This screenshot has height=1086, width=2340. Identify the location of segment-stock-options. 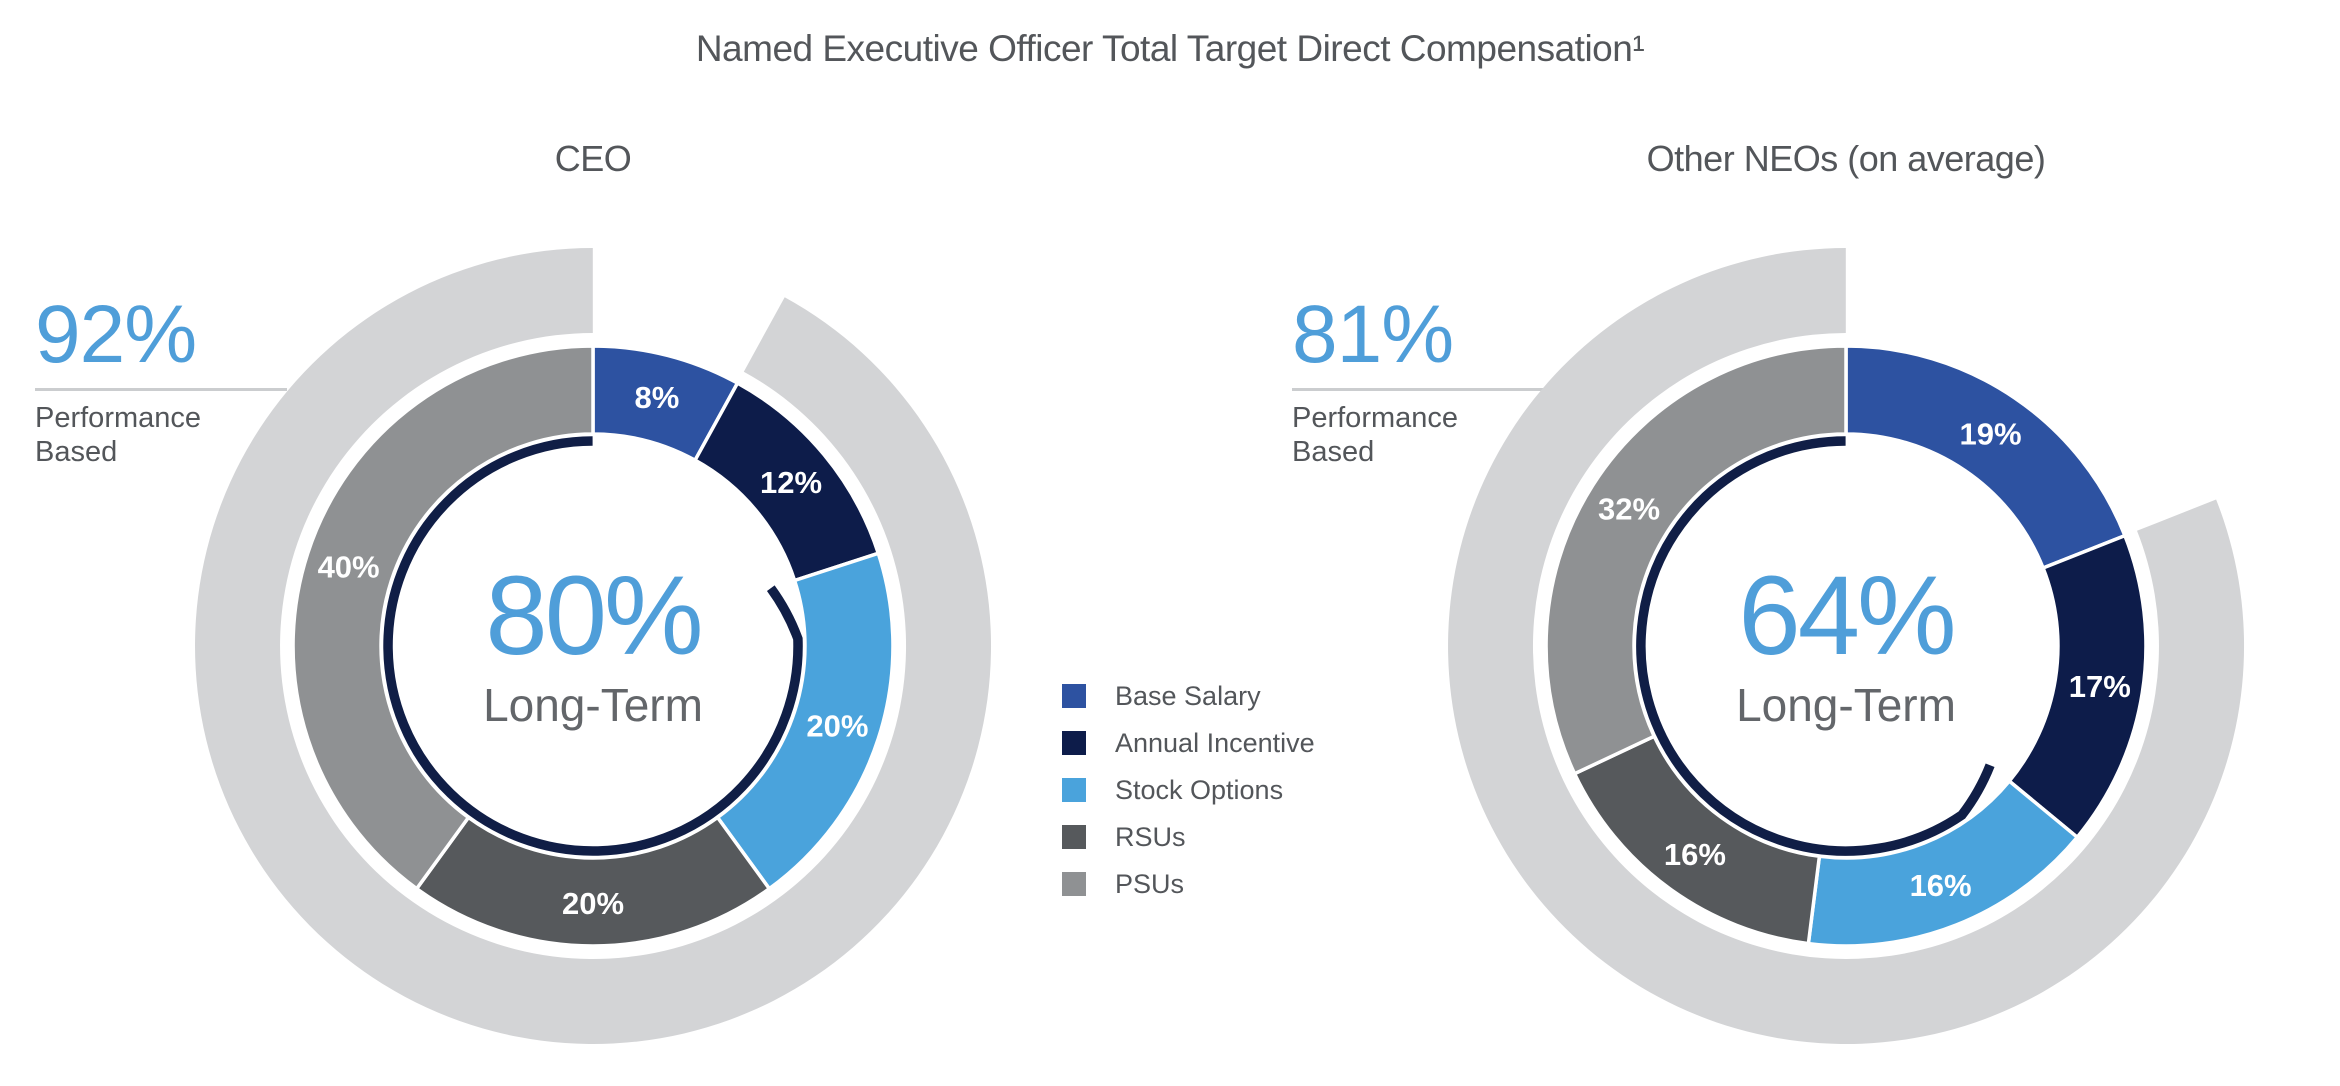
(805, 721).